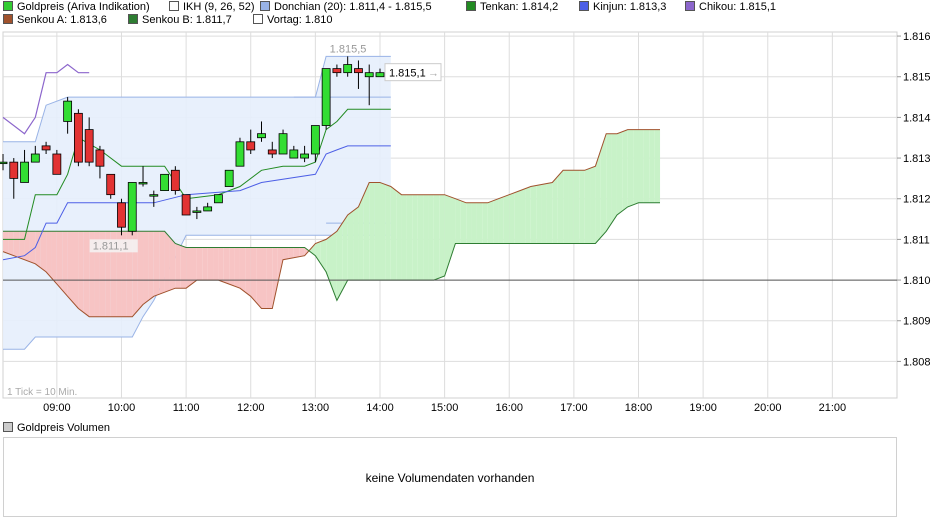 This screenshot has width=940, height=526. Describe the element at coordinates (445, 408) in the screenshot. I see `x-tick-label: 15:00` at that location.